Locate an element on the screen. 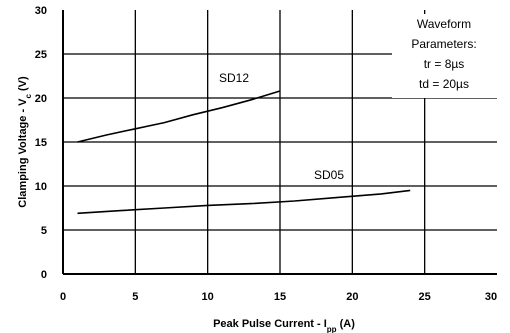 The height and width of the screenshot is (333, 510). annotation-background is located at coordinates (444, 56).